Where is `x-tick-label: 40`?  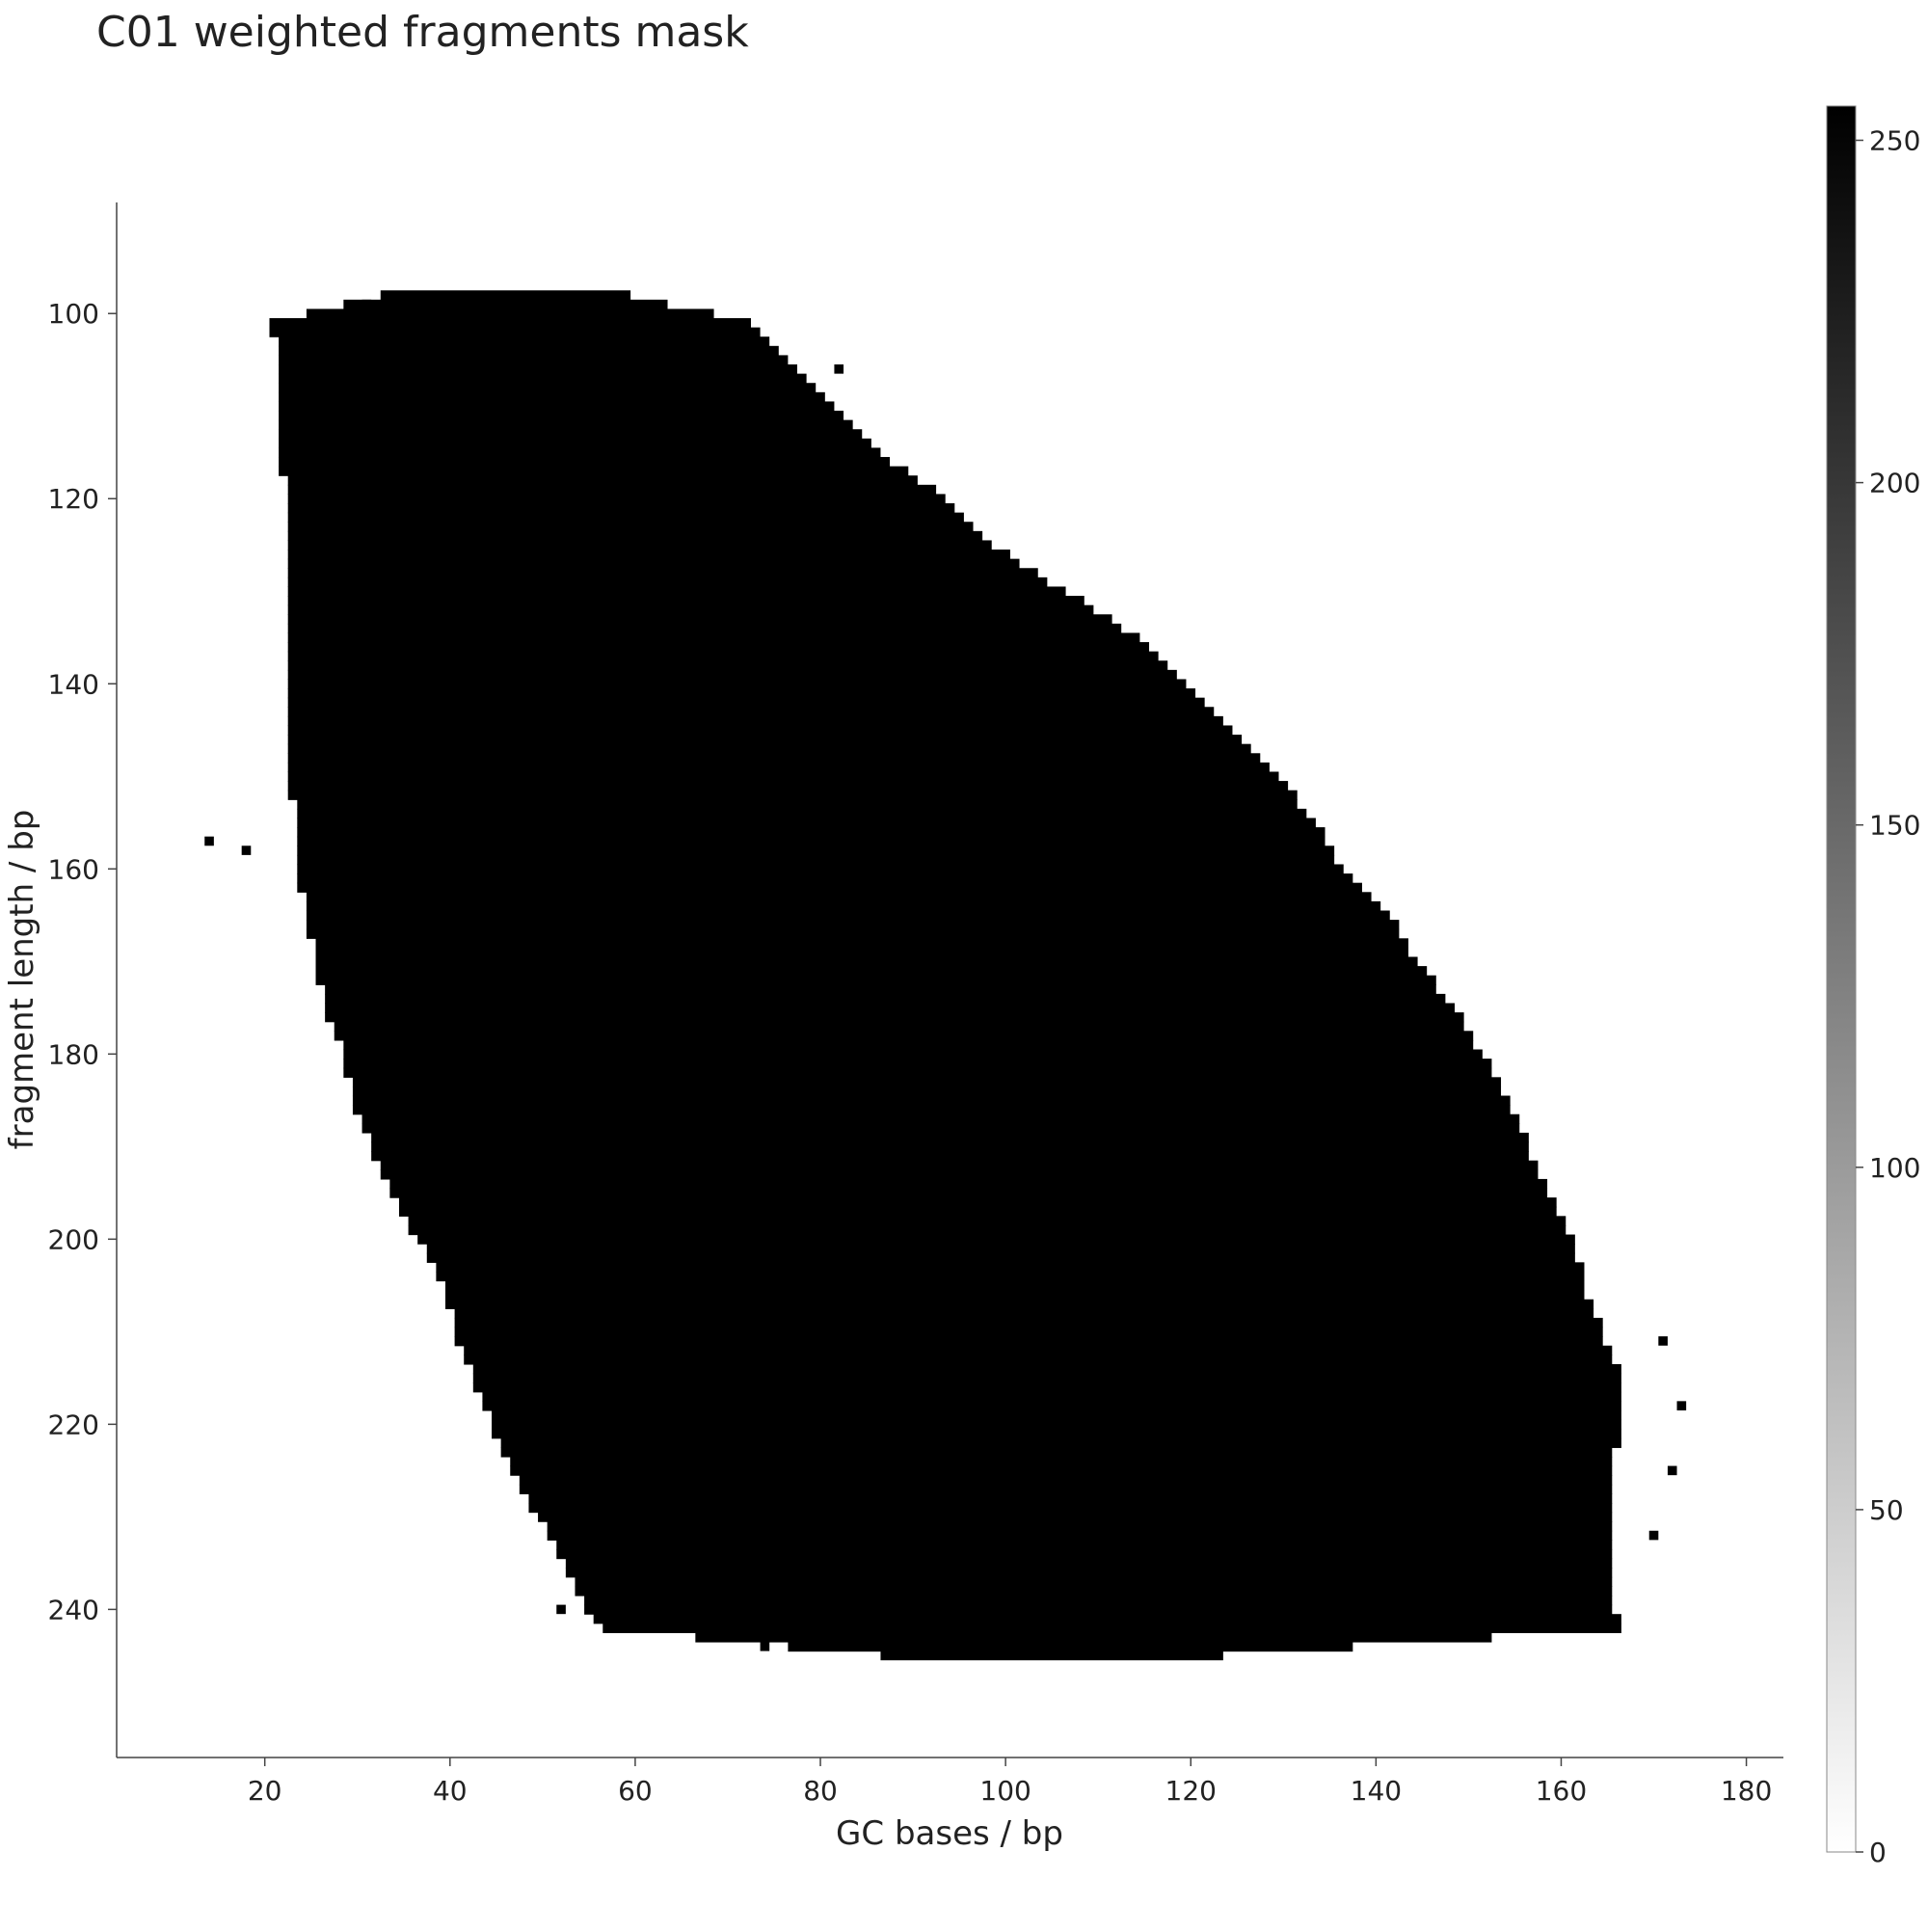 x-tick-label: 40 is located at coordinates (451, 1791).